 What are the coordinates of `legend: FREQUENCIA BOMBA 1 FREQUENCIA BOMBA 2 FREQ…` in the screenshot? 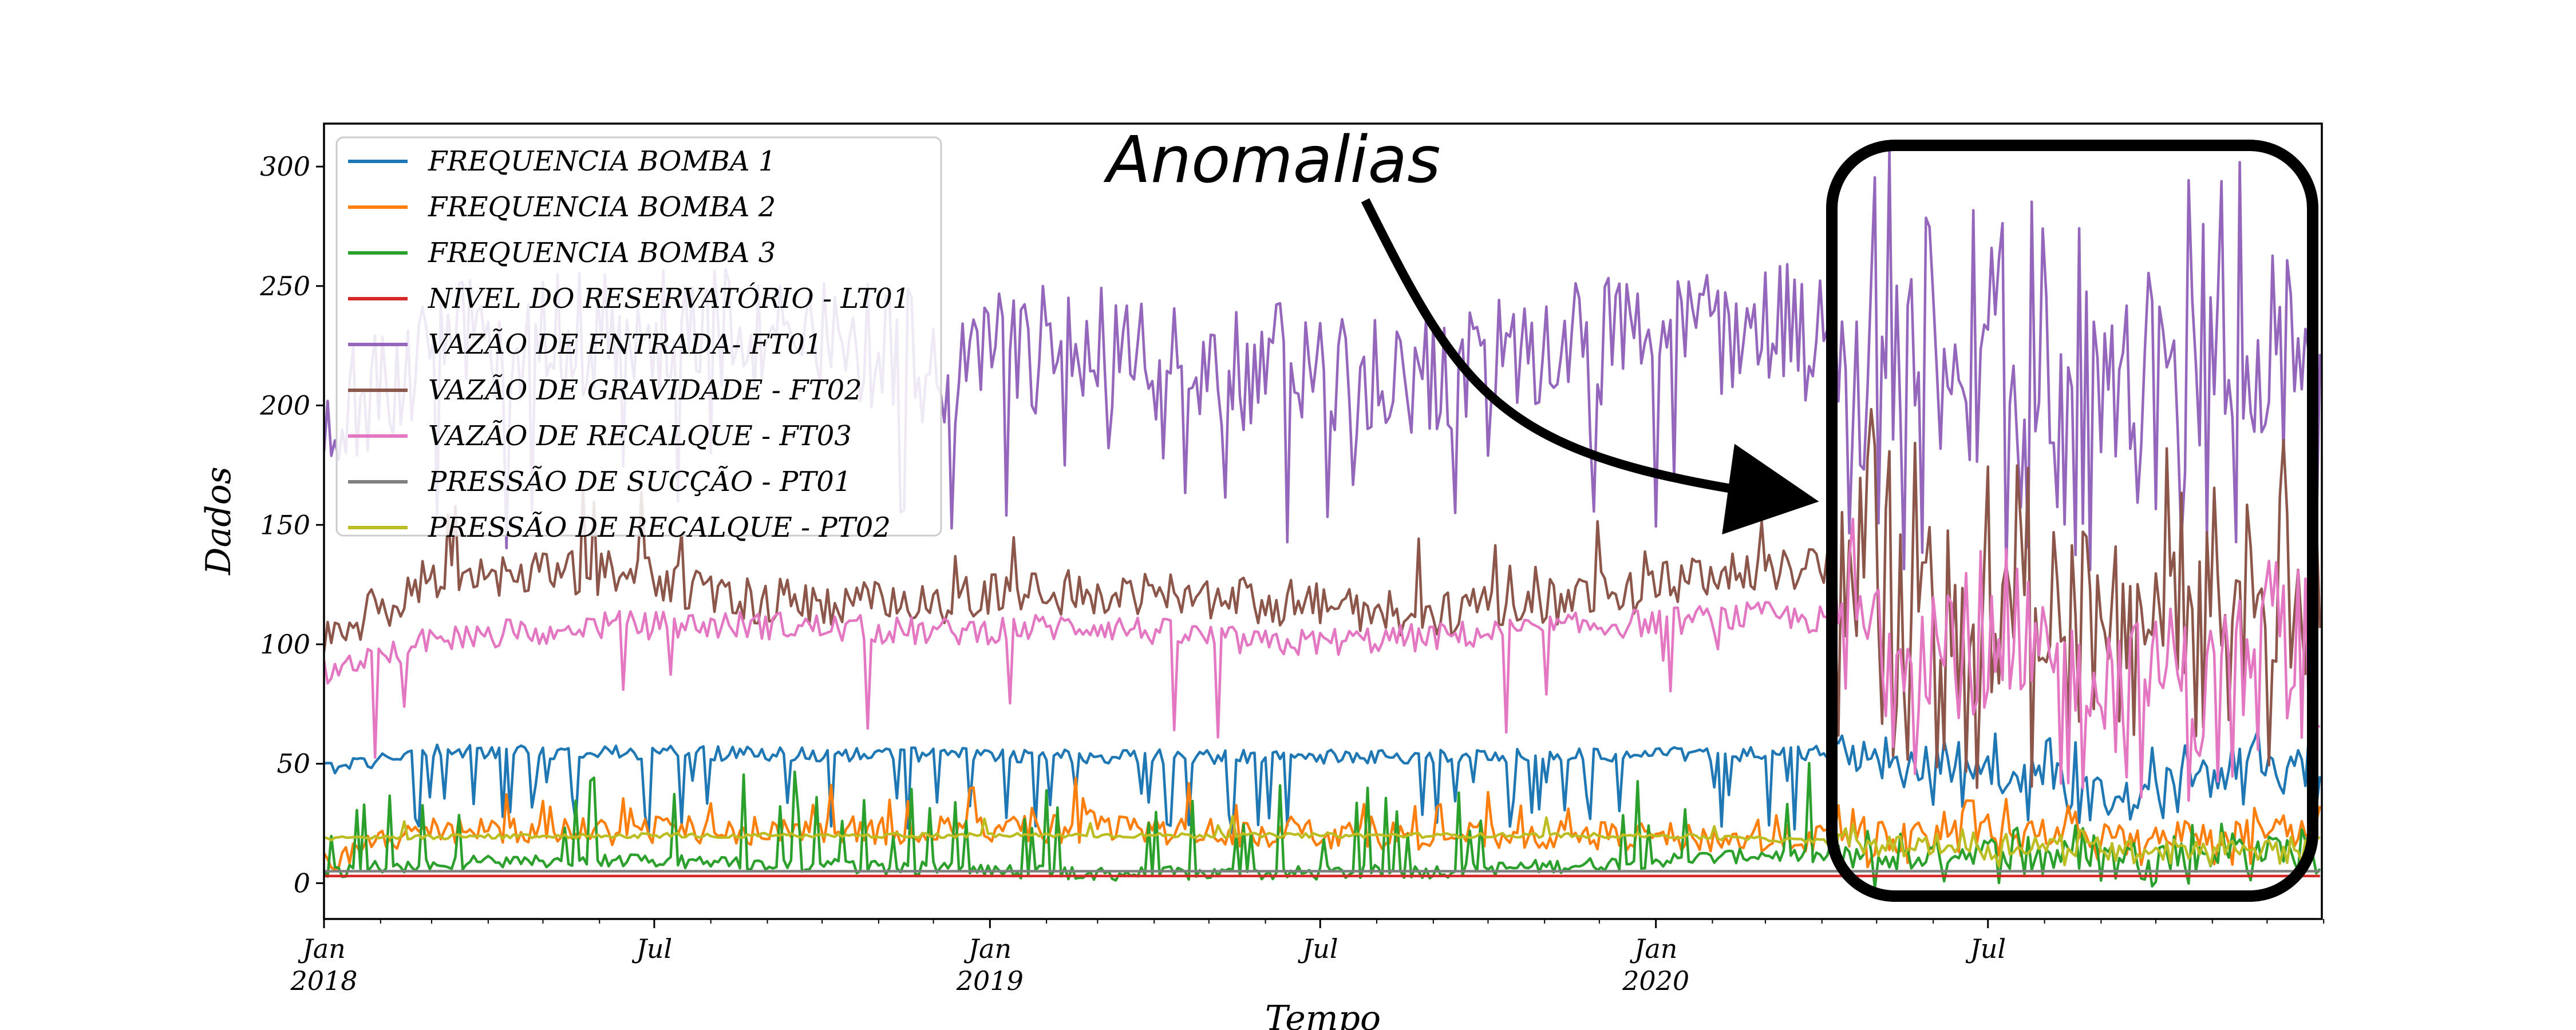 It's located at (638, 340).